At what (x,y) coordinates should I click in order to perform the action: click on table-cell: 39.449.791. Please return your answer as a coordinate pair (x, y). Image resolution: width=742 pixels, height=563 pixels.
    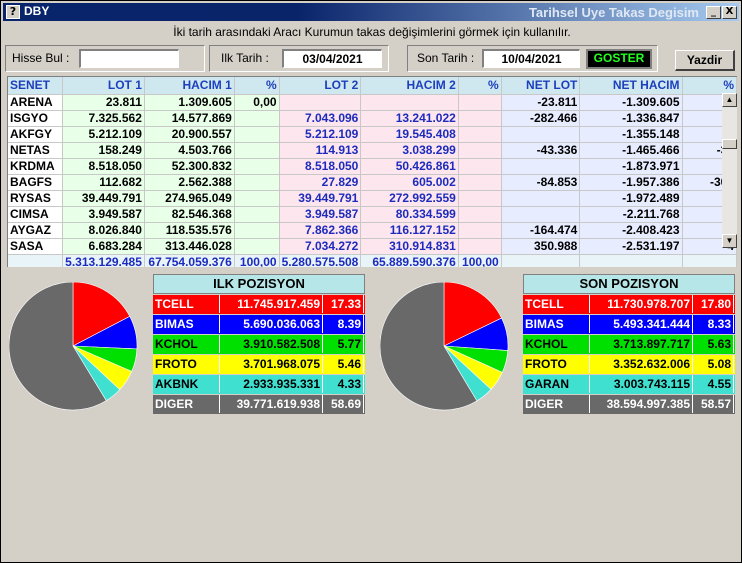
    Looking at the image, I should click on (103, 198).